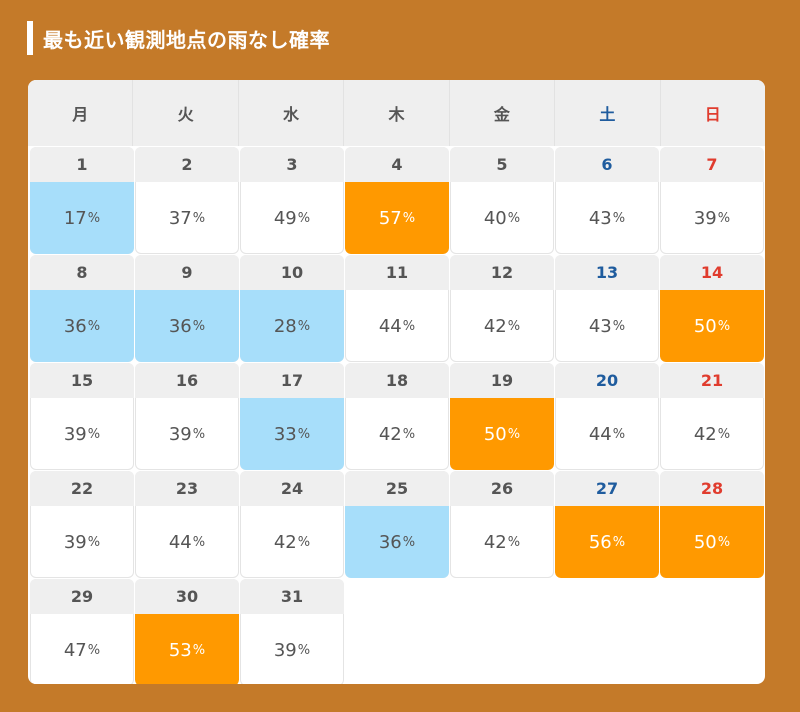 Image resolution: width=800 pixels, height=712 pixels. What do you see at coordinates (397, 200) in the screenshot?
I see `calendar-day-cell: 4 57%` at bounding box center [397, 200].